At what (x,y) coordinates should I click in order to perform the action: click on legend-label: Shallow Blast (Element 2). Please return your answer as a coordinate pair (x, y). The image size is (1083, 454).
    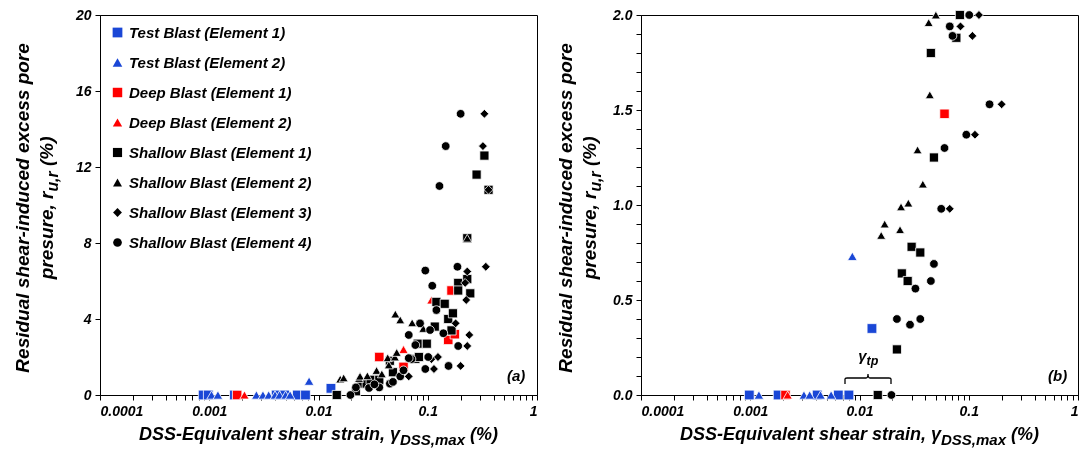
    Looking at the image, I should click on (220, 182).